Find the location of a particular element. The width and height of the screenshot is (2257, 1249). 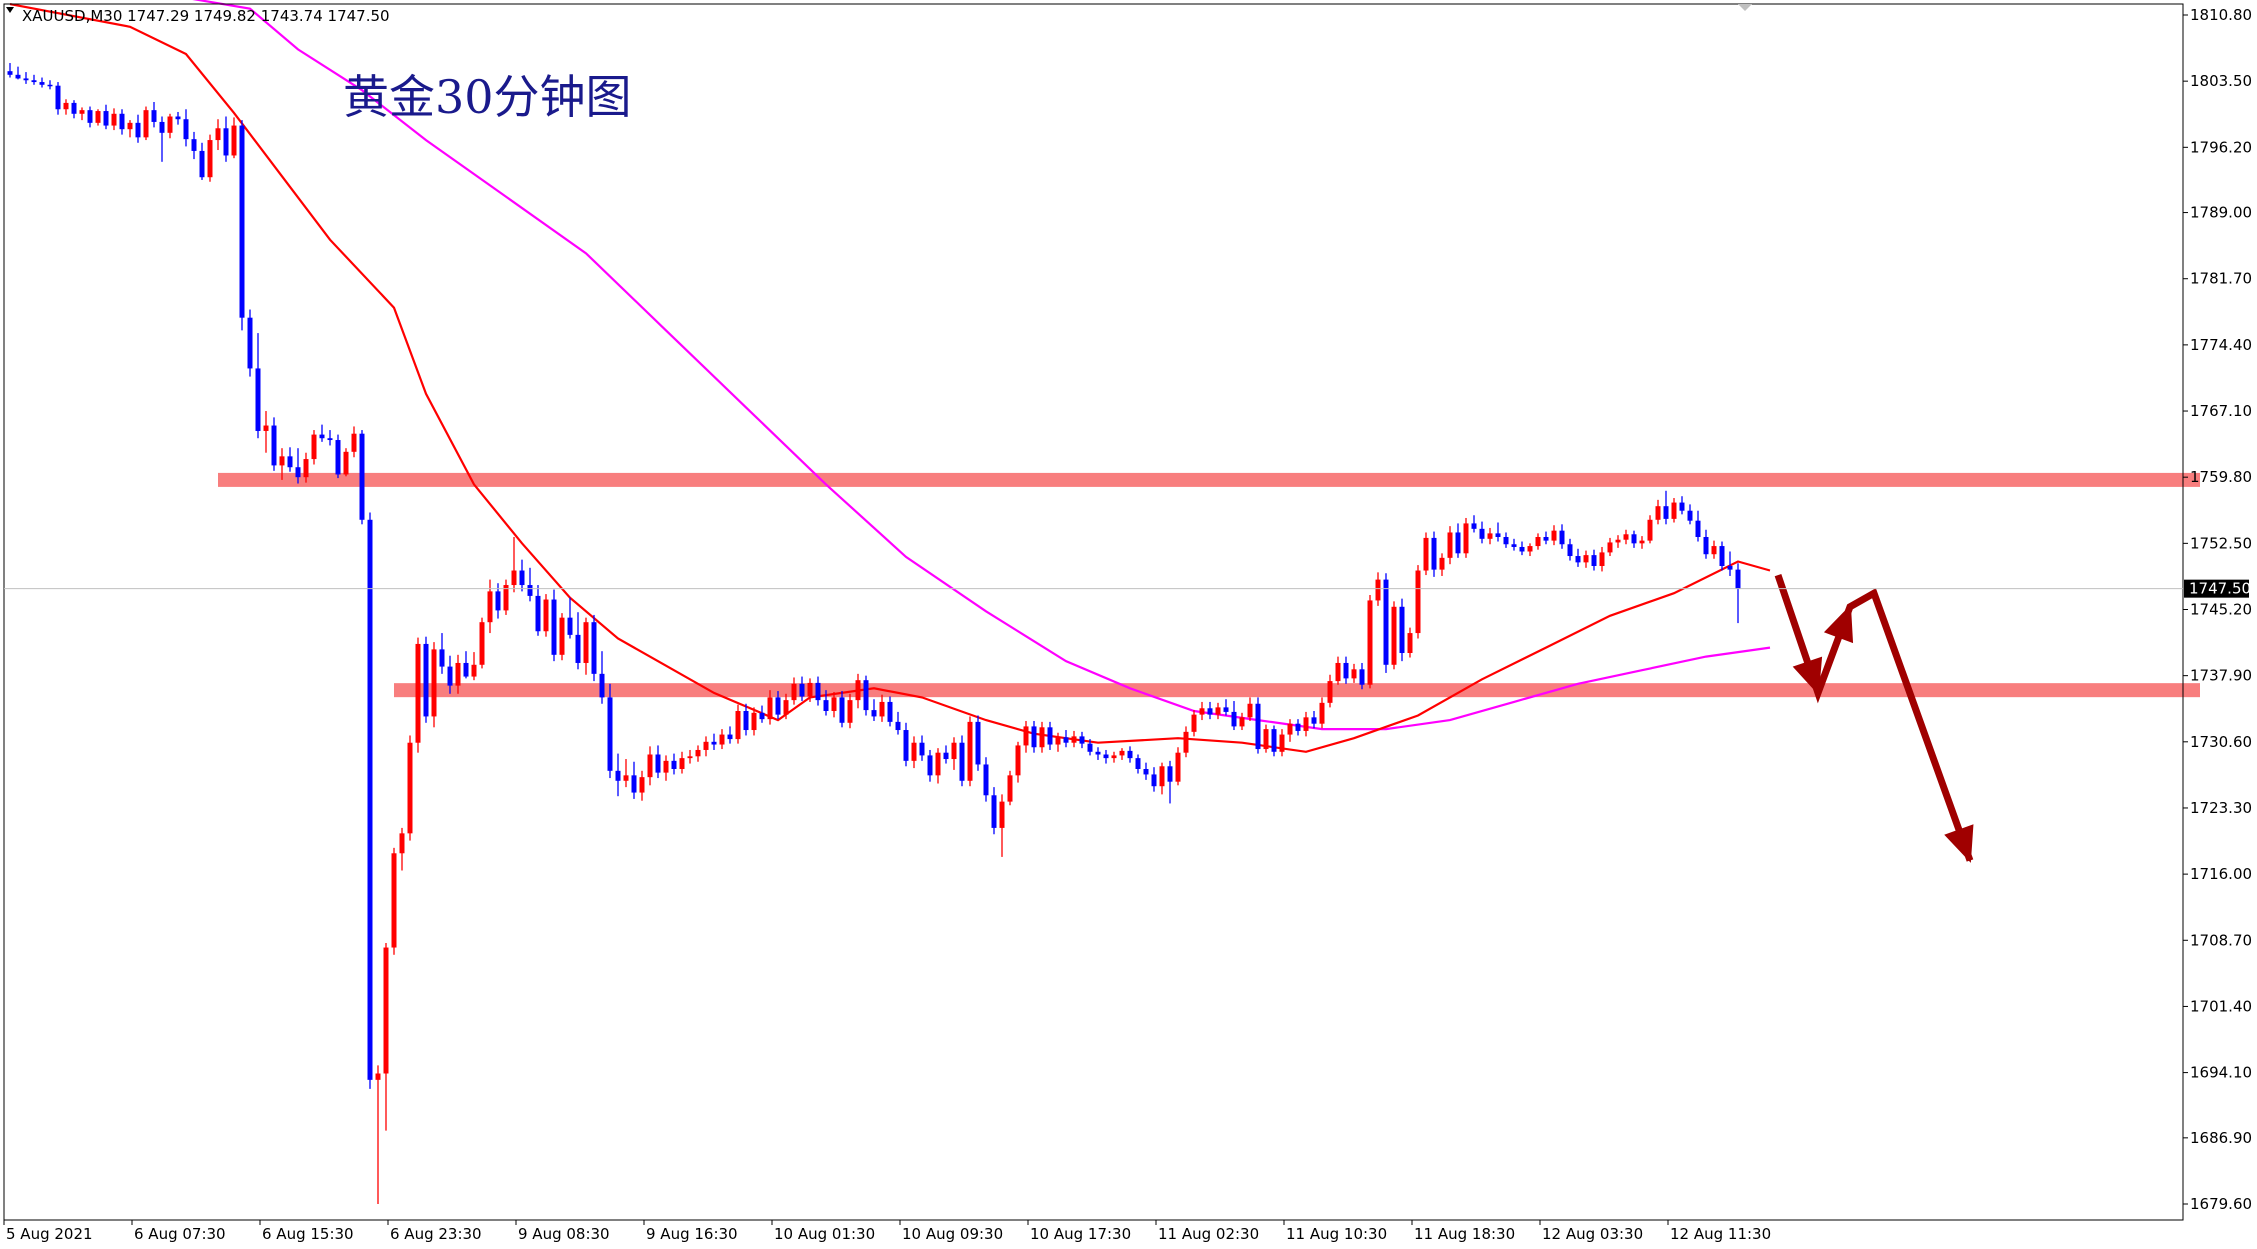

x-tick-label: 9 Aug 16:30 is located at coordinates (692, 1234).